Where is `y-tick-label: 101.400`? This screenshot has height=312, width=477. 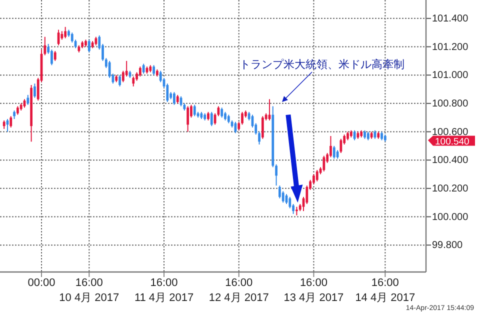 y-tick-label: 101.400 is located at coordinates (450, 18).